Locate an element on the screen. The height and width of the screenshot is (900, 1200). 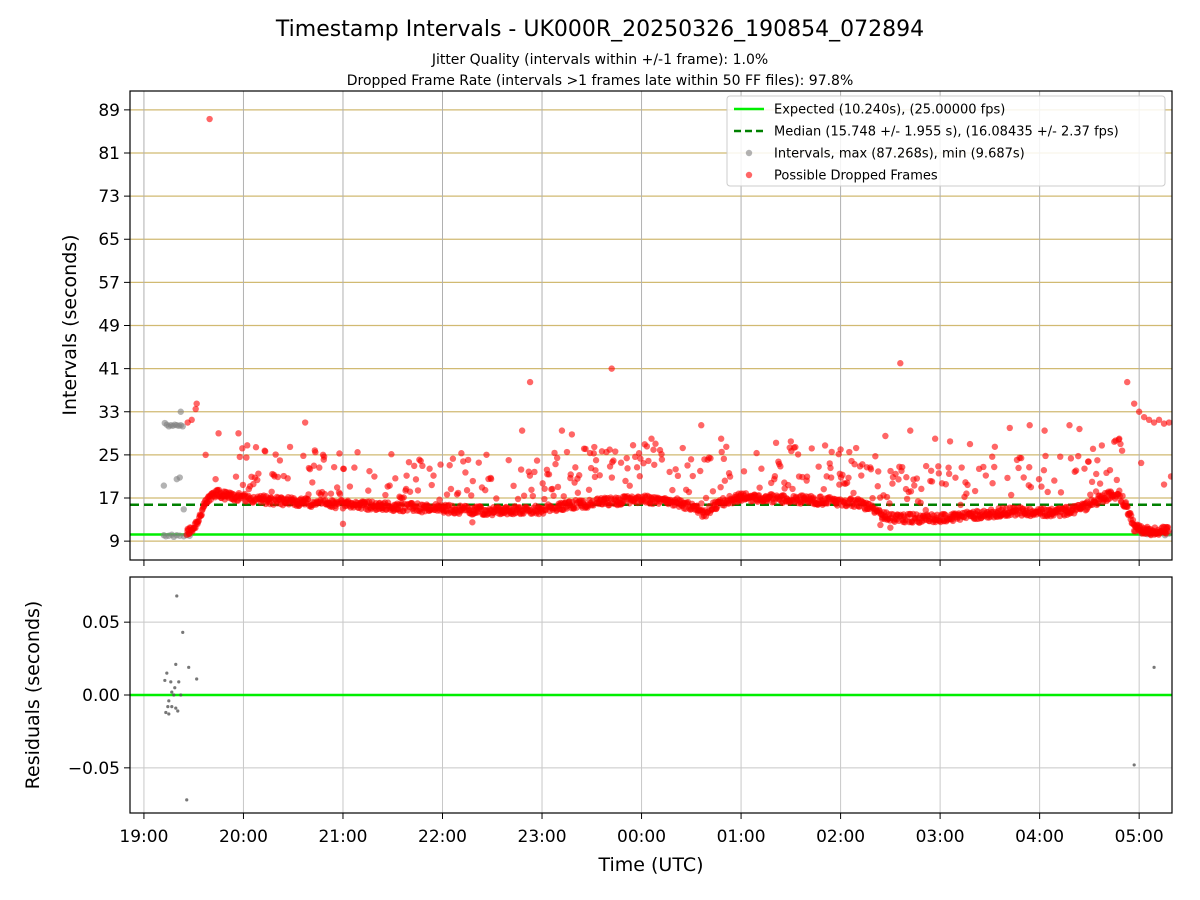
x-axis-label: Time (UTC) is located at coordinates (650, 865).